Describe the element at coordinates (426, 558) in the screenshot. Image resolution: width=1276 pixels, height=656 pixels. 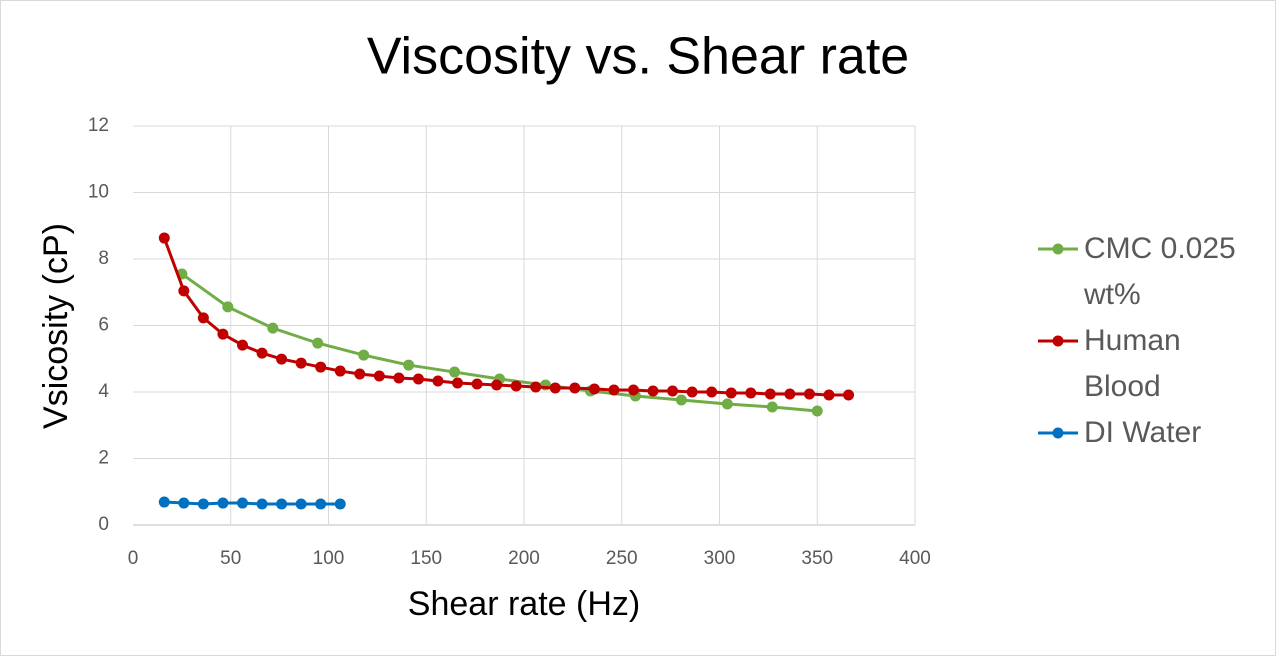
I see `x-tick-label: 150` at that location.